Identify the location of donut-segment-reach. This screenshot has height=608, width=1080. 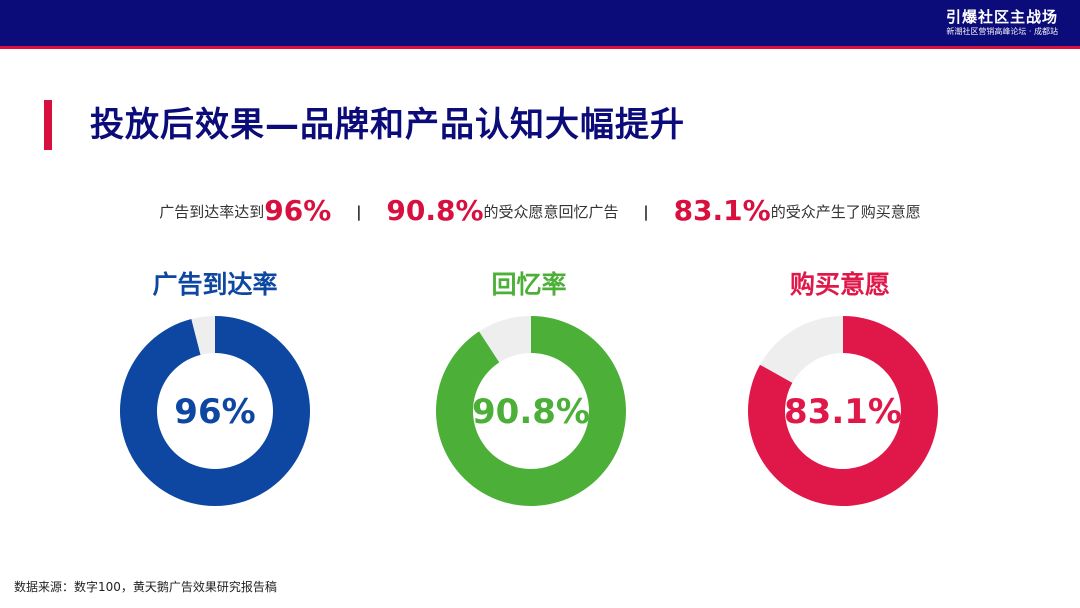
(214, 411).